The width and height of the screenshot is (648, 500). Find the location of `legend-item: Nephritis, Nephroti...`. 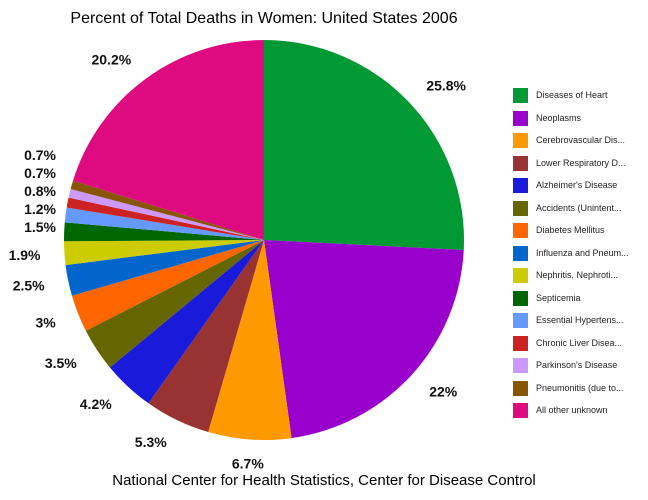

legend-item: Nephritis, Nephroti... is located at coordinates (580, 279).